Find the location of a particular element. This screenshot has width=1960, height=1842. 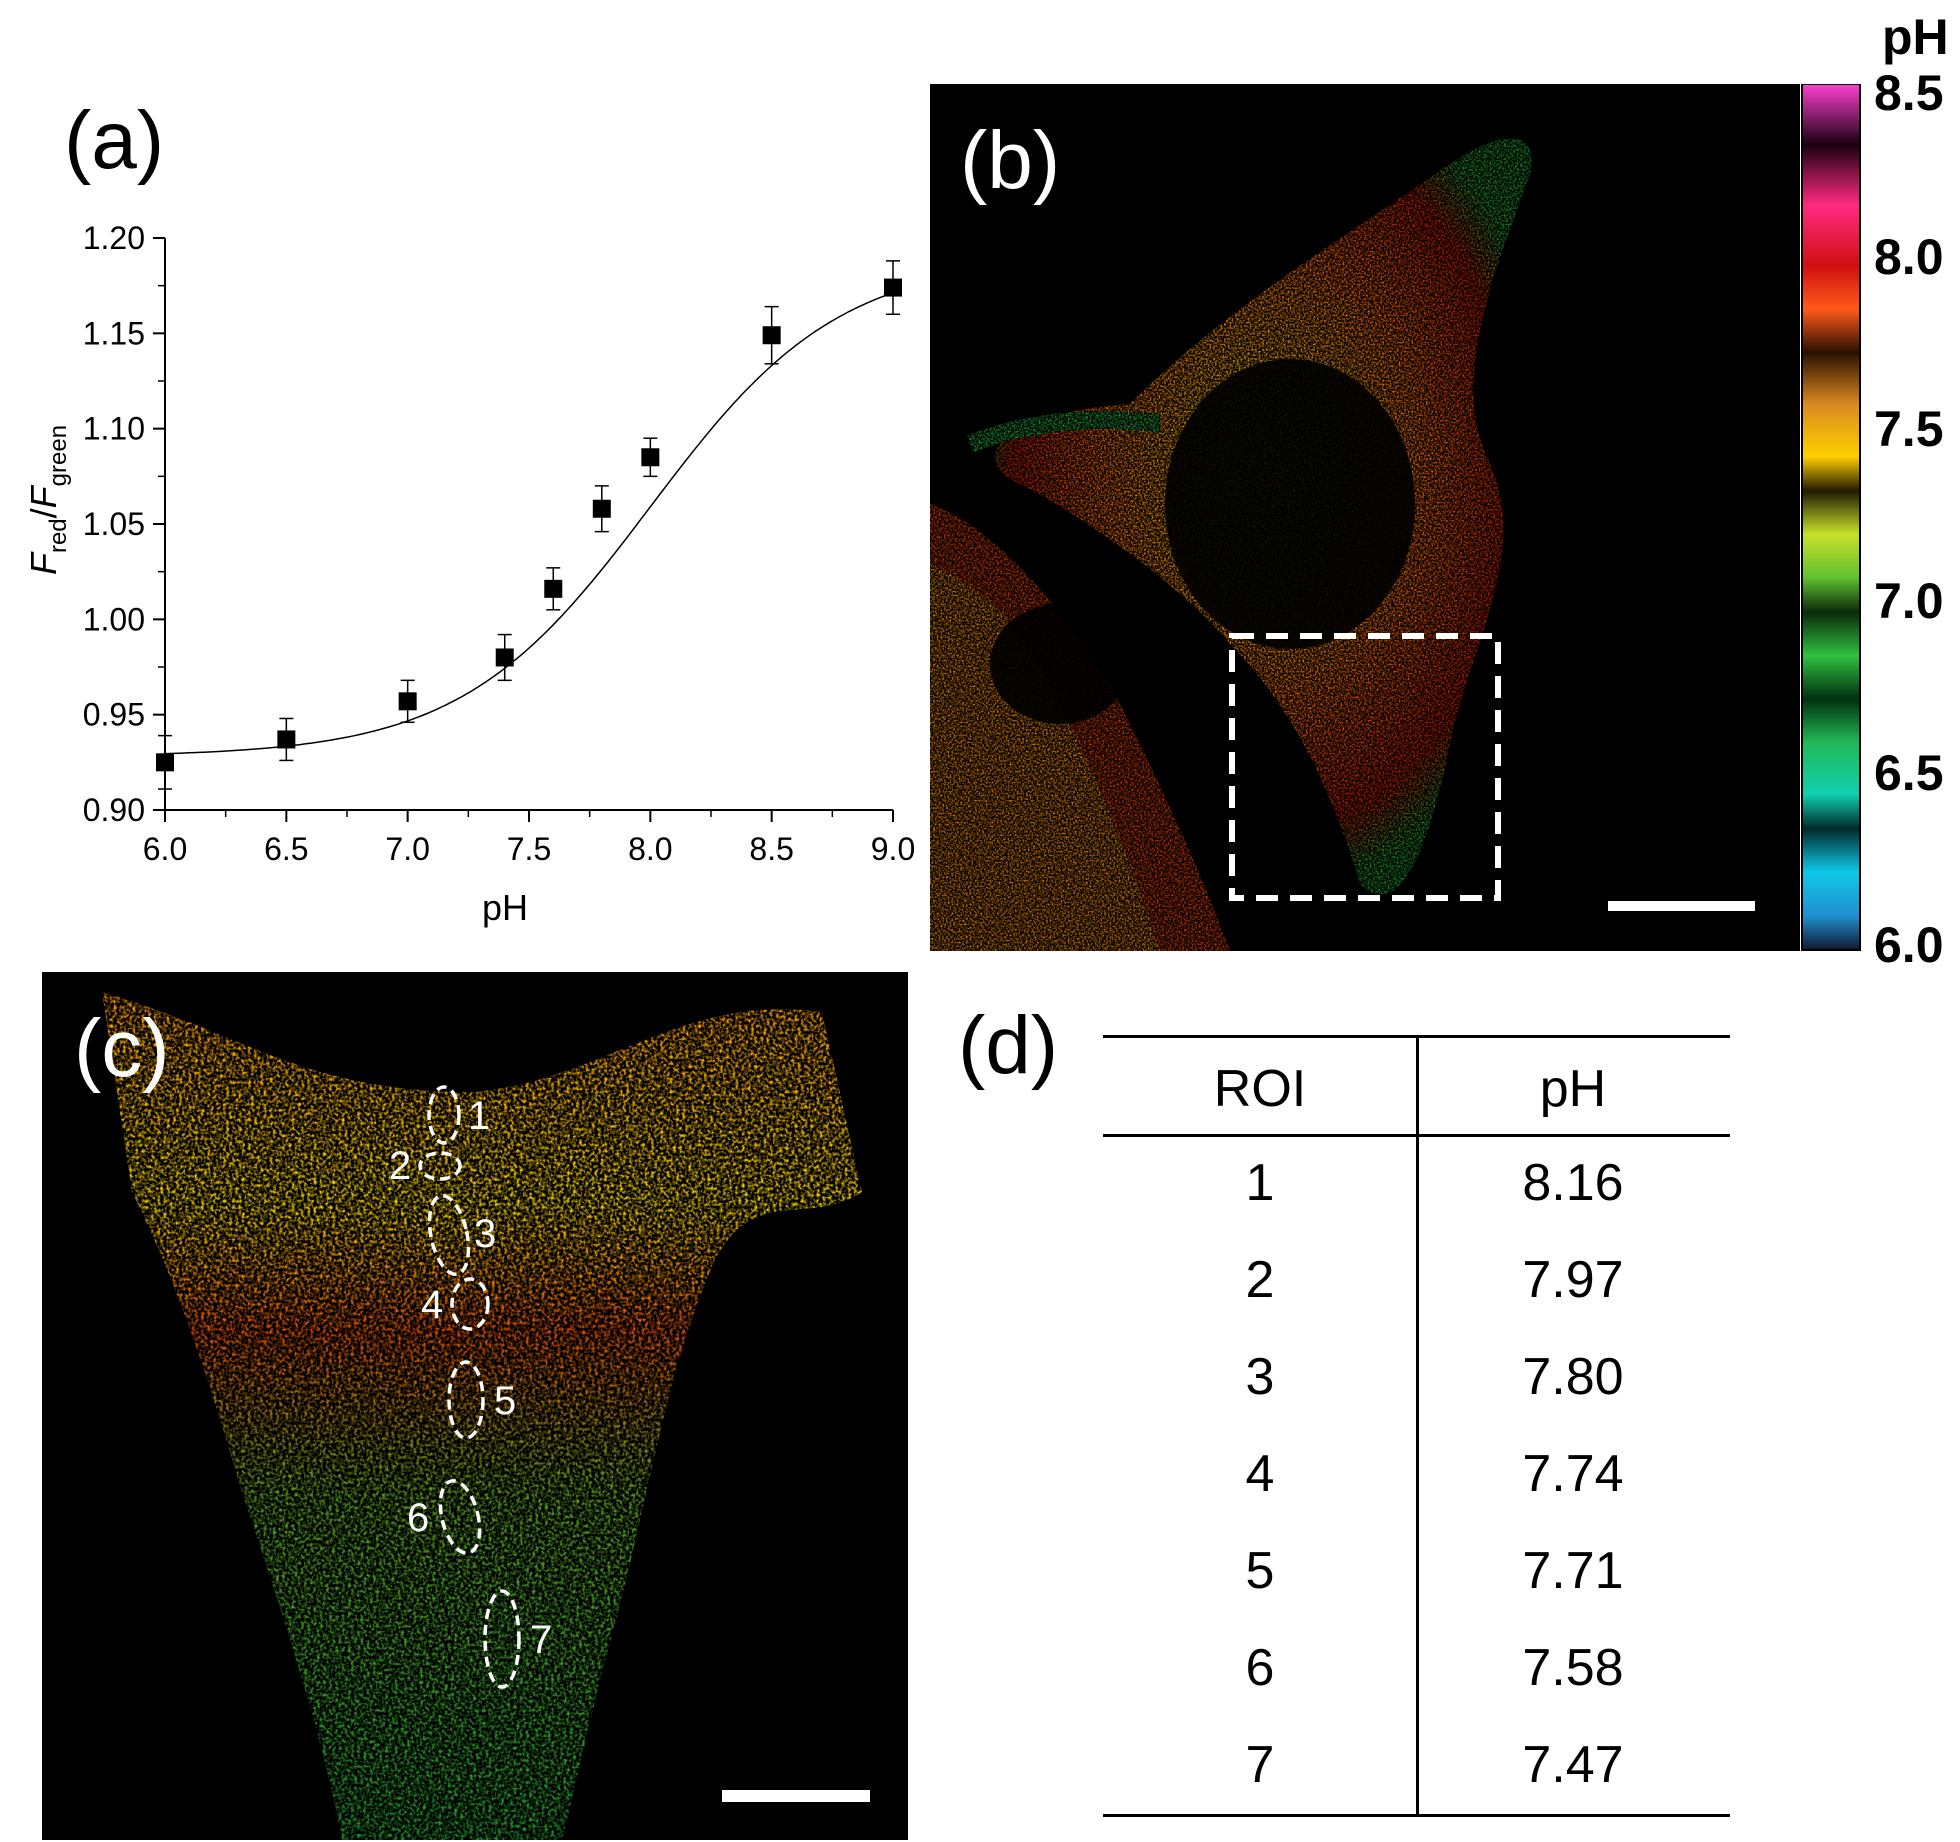

y-axis-label: Fred/Fgreen is located at coordinates (47, 500).